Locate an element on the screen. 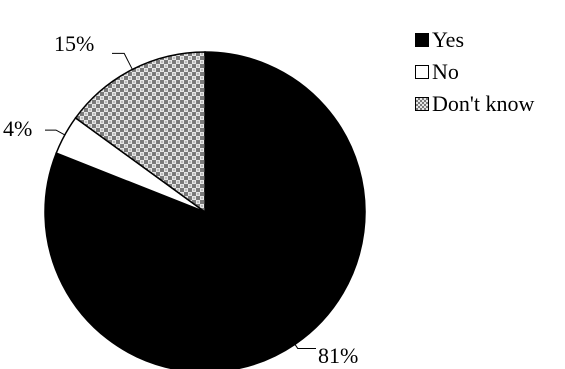  legend: Yes No Don't know is located at coordinates (474, 72).